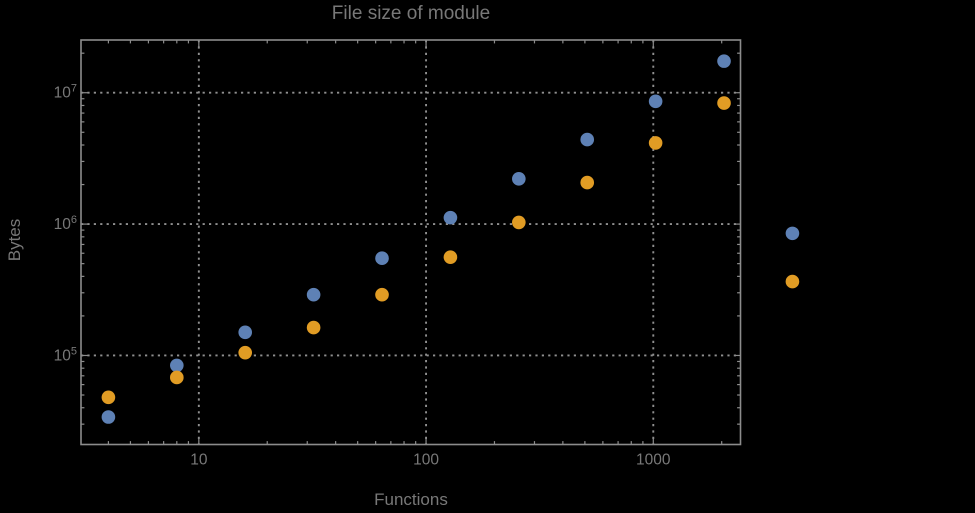 The height and width of the screenshot is (513, 975). Describe the element at coordinates (65, 223) in the screenshot. I see `y-tick-label: 10⁶` at that location.